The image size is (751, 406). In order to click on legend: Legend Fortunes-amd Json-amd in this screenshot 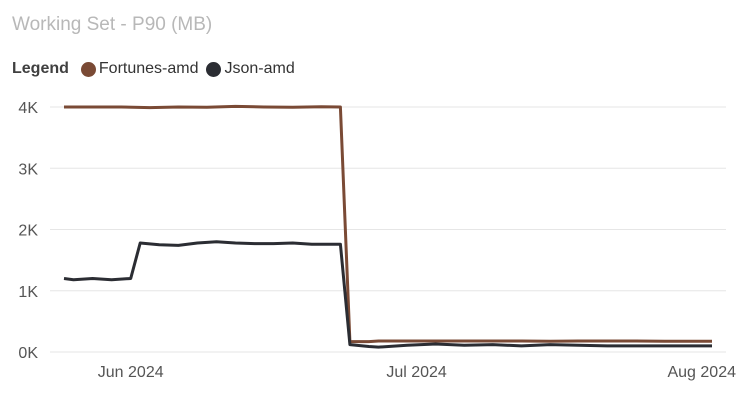, I will do `click(157, 69)`.